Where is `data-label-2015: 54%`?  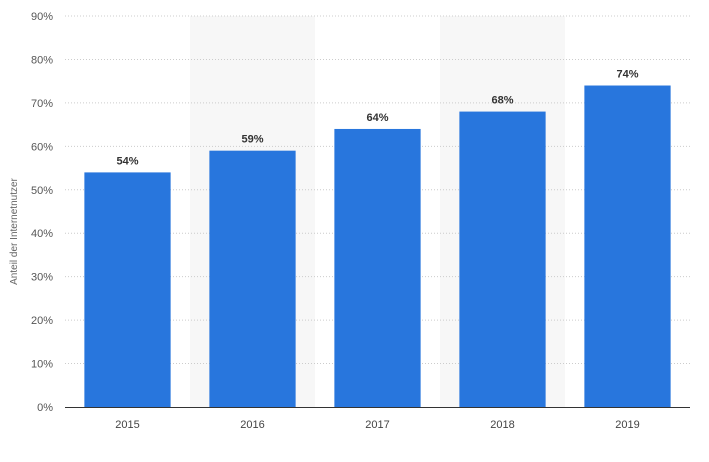 data-label-2015: 54% is located at coordinates (127, 161).